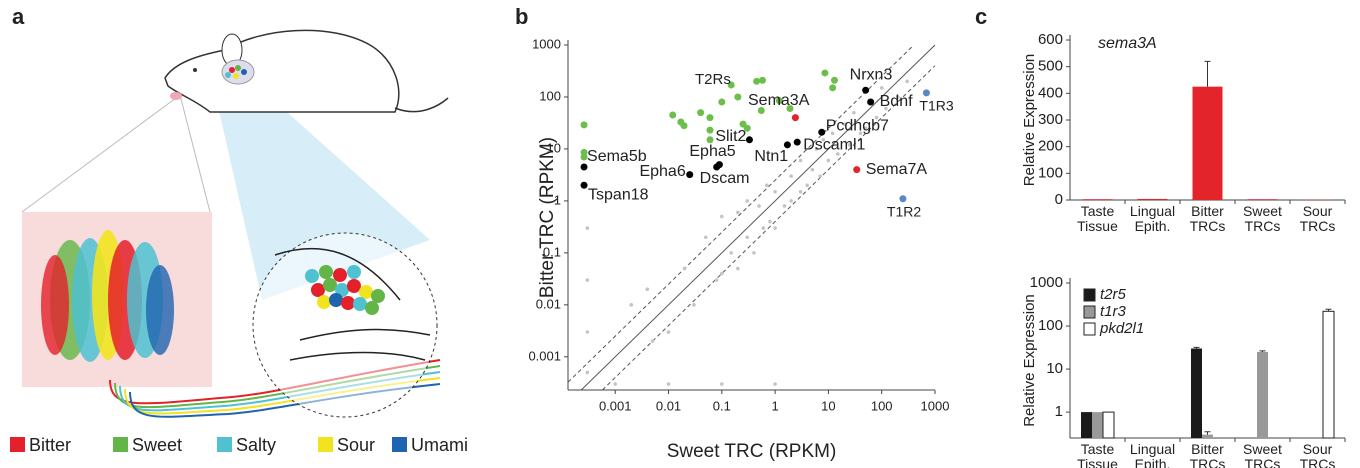  I want to click on x-tick-label: 100, so click(882, 405).